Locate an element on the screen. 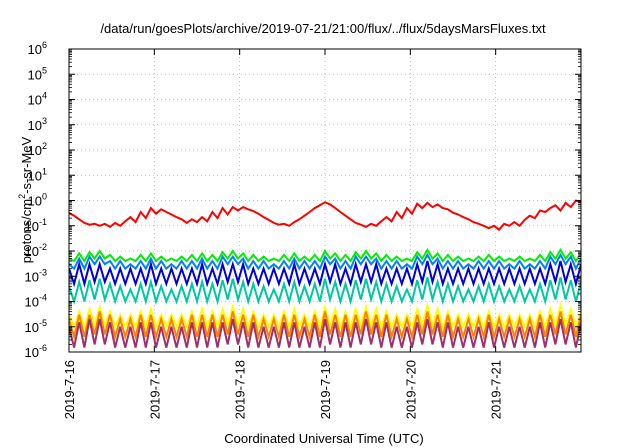  y-axis-label-post: -s-sr-MeV is located at coordinates (26, 164).